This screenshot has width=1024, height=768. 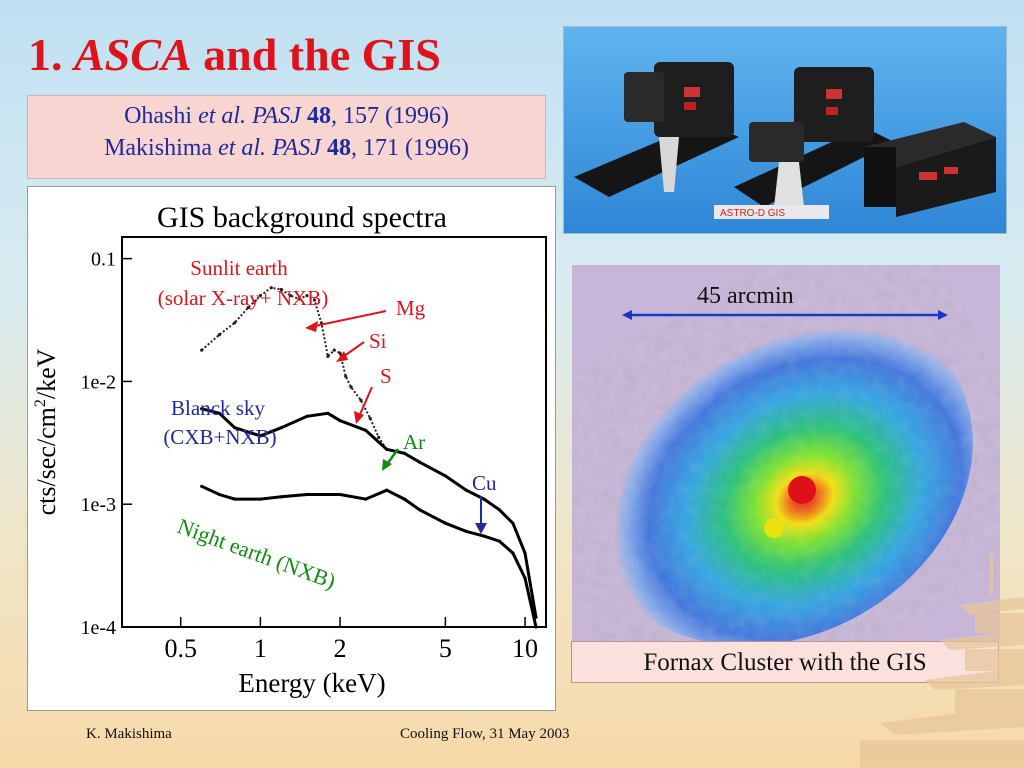 What do you see at coordinates (98, 382) in the screenshot?
I see `y-tick-label: 1e-2` at bounding box center [98, 382].